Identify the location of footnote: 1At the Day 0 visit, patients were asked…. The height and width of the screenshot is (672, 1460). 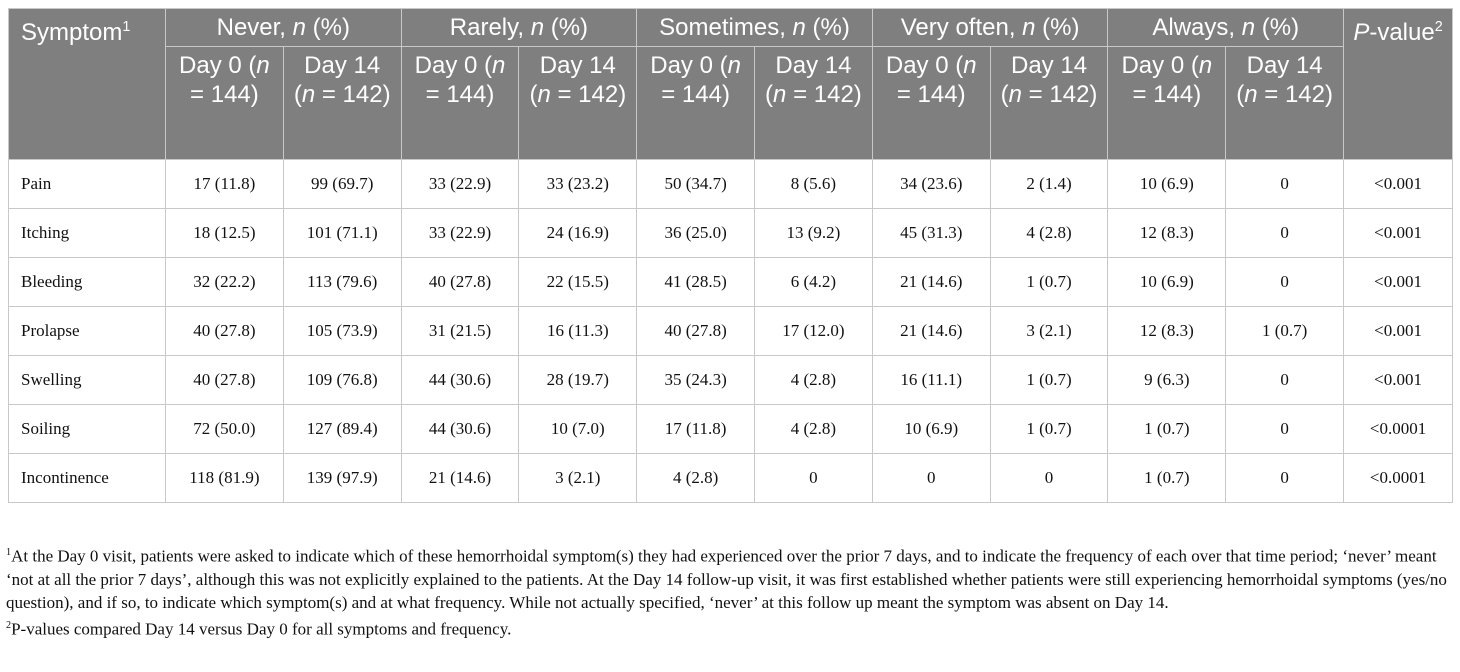
(731, 577).